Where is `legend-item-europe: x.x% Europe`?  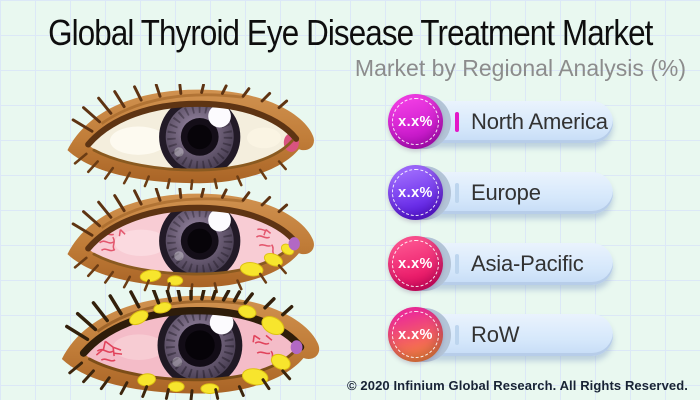 legend-item-europe: x.x% Europe is located at coordinates (500, 192).